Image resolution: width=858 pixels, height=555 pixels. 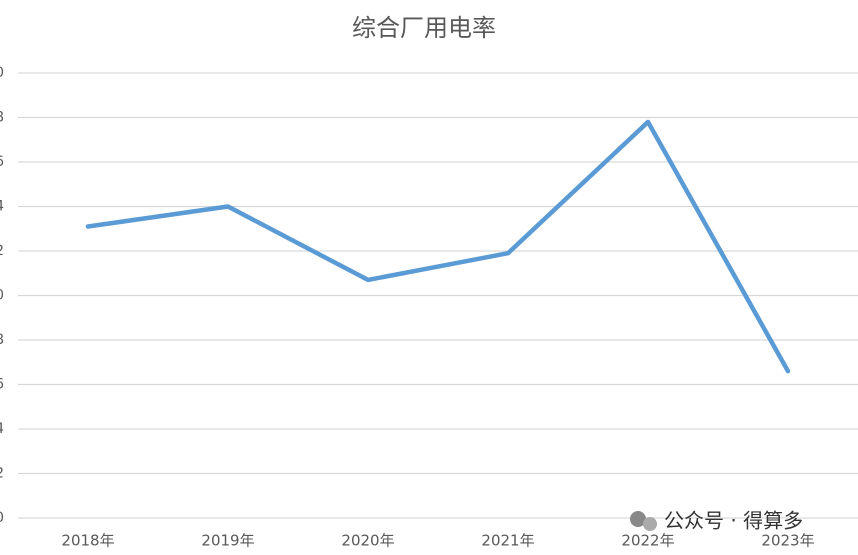 I want to click on y-tick-label: 5.4, so click(x=2, y=429).